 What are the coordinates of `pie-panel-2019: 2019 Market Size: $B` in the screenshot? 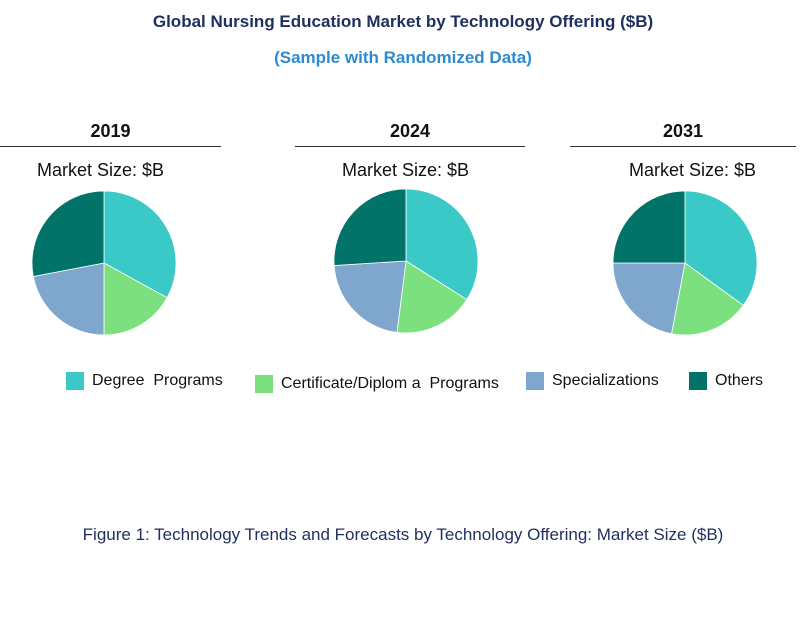 It's located at (110, 227).